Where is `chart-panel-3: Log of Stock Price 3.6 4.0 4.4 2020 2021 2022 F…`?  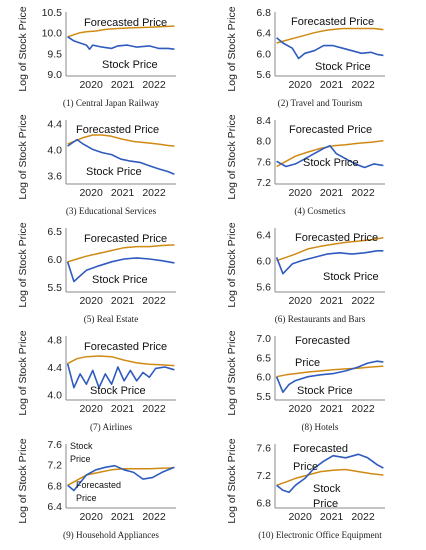
chart-panel-3: Log of Stock Price 3.6 4.0 4.4 2020 2021 2022 F… is located at coordinates (96, 165).